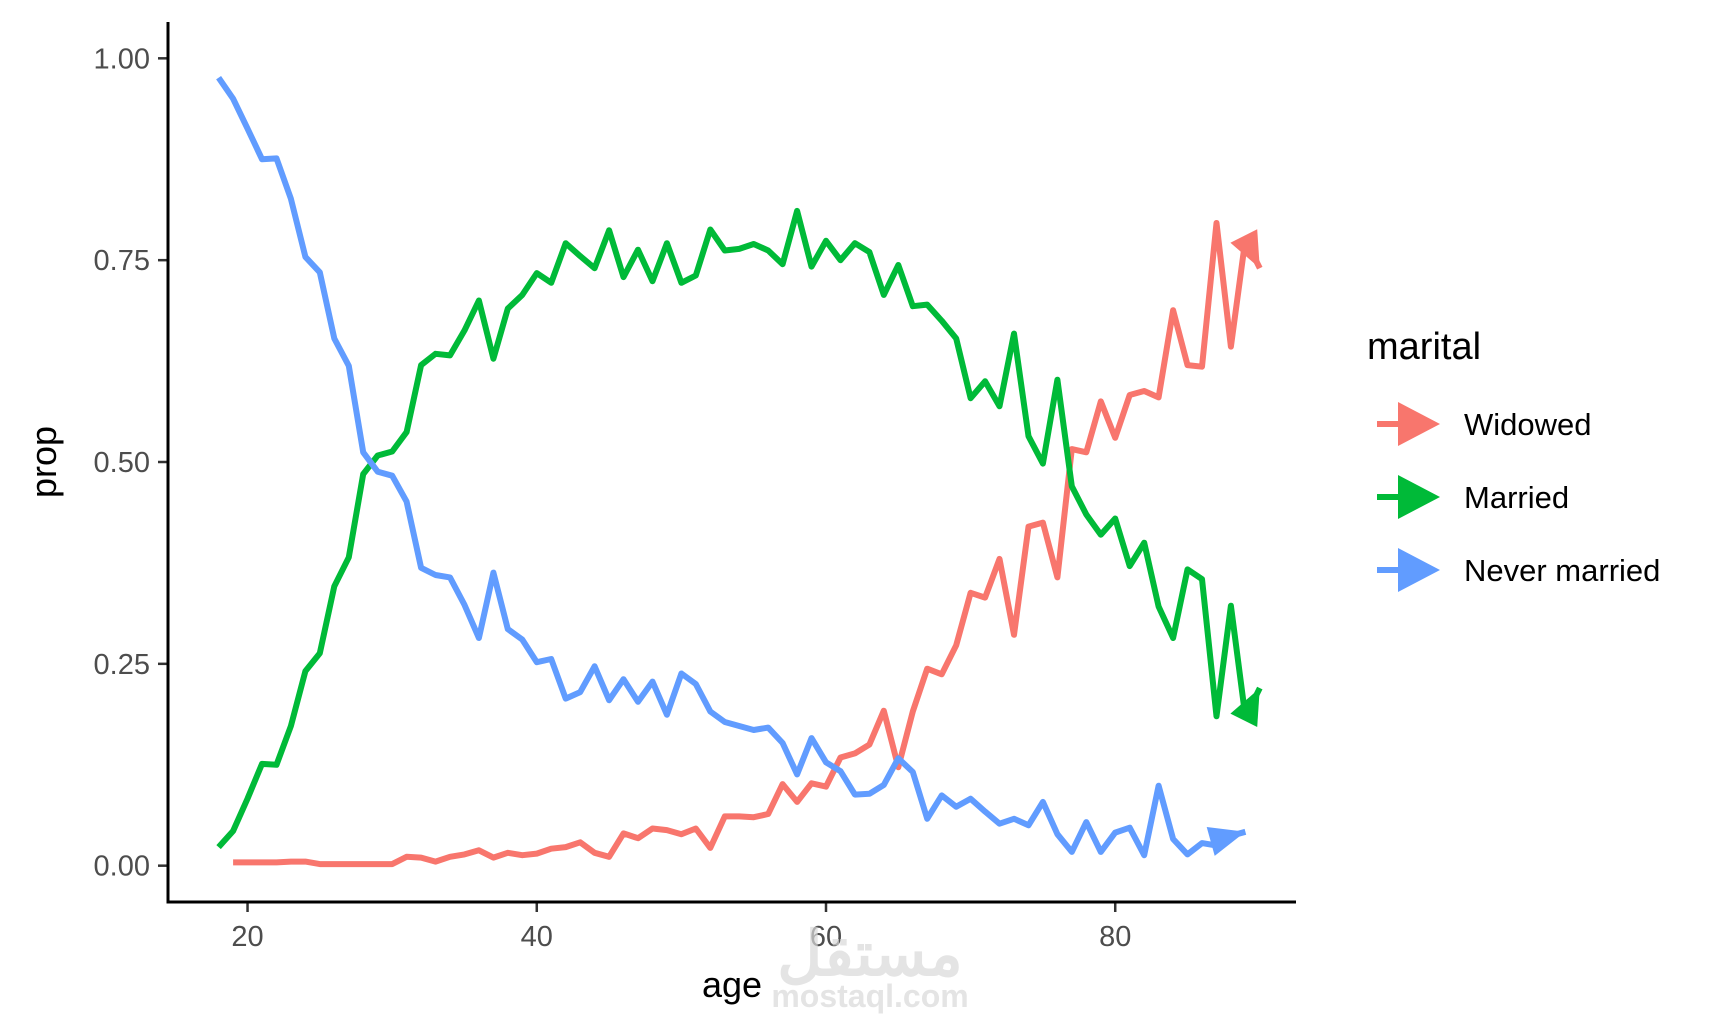 Image resolution: width=1725 pixels, height=1022 pixels. Describe the element at coordinates (1562, 570) in the screenshot. I see `legend-label: Never married` at that location.